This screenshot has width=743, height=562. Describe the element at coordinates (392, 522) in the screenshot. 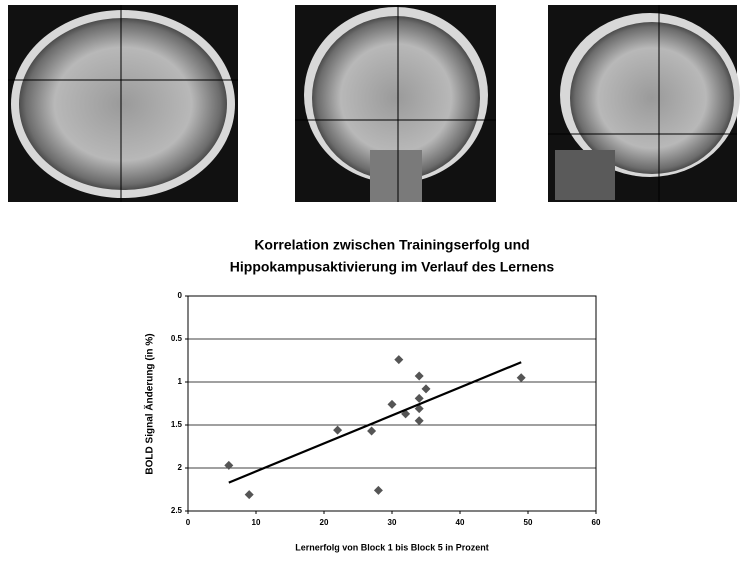

I see `x-tick-label: 30` at that location.